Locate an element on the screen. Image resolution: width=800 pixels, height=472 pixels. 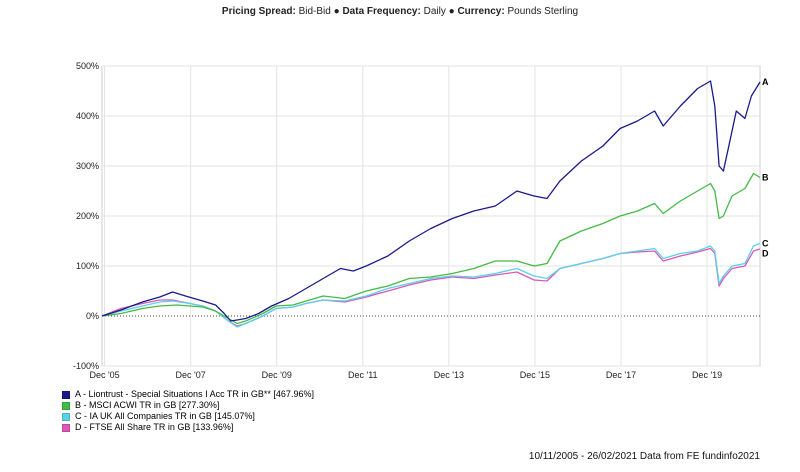
legend-label: D - FTSE All Share TR in GB [133.96%] is located at coordinates (154, 427).